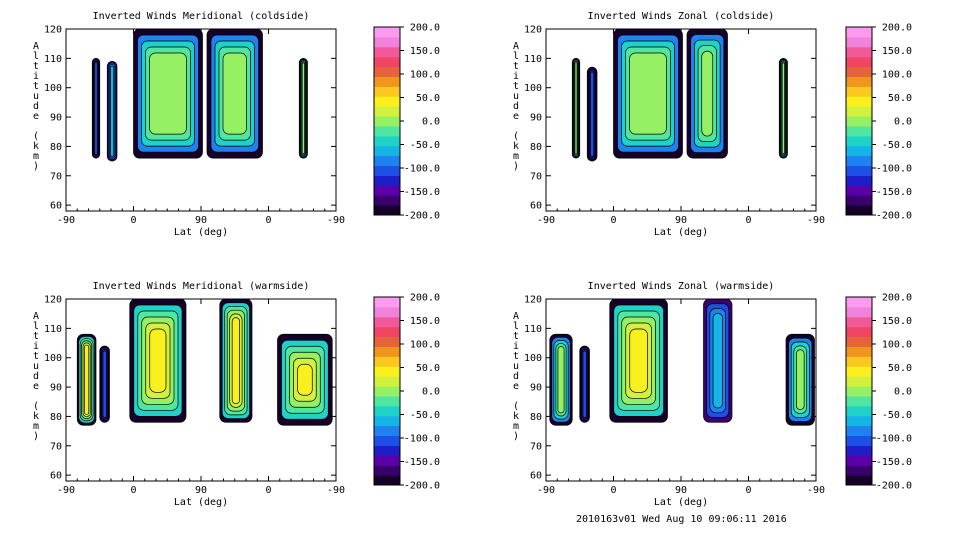  Describe the element at coordinates (681, 16) in the screenshot. I see `chart-title: Inverted Winds Zonal (coldside)` at that location.